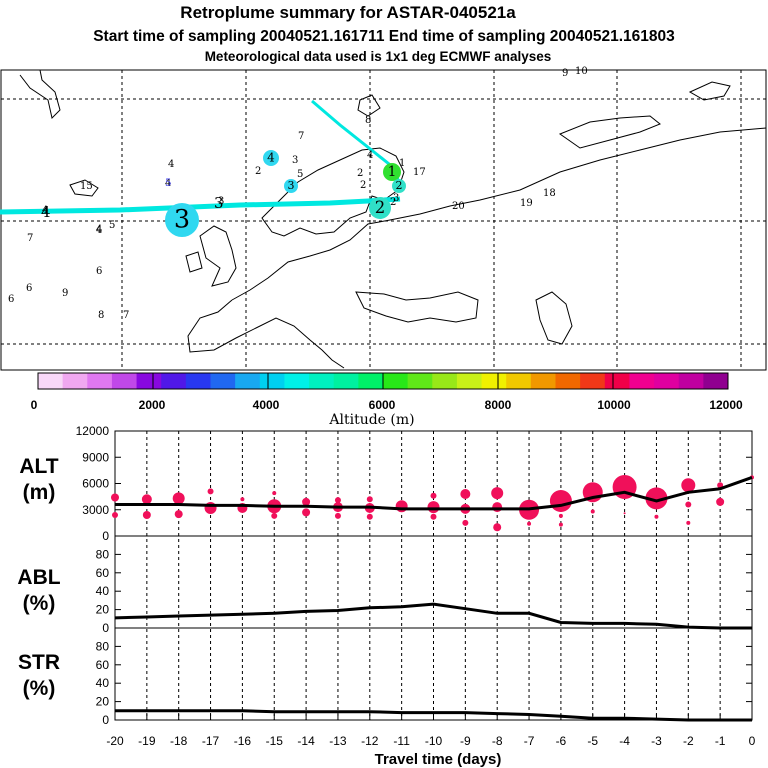 The width and height of the screenshot is (768, 768). What do you see at coordinates (266, 405) in the screenshot?
I see `colorbar-tick-4000: 4000` at bounding box center [266, 405].